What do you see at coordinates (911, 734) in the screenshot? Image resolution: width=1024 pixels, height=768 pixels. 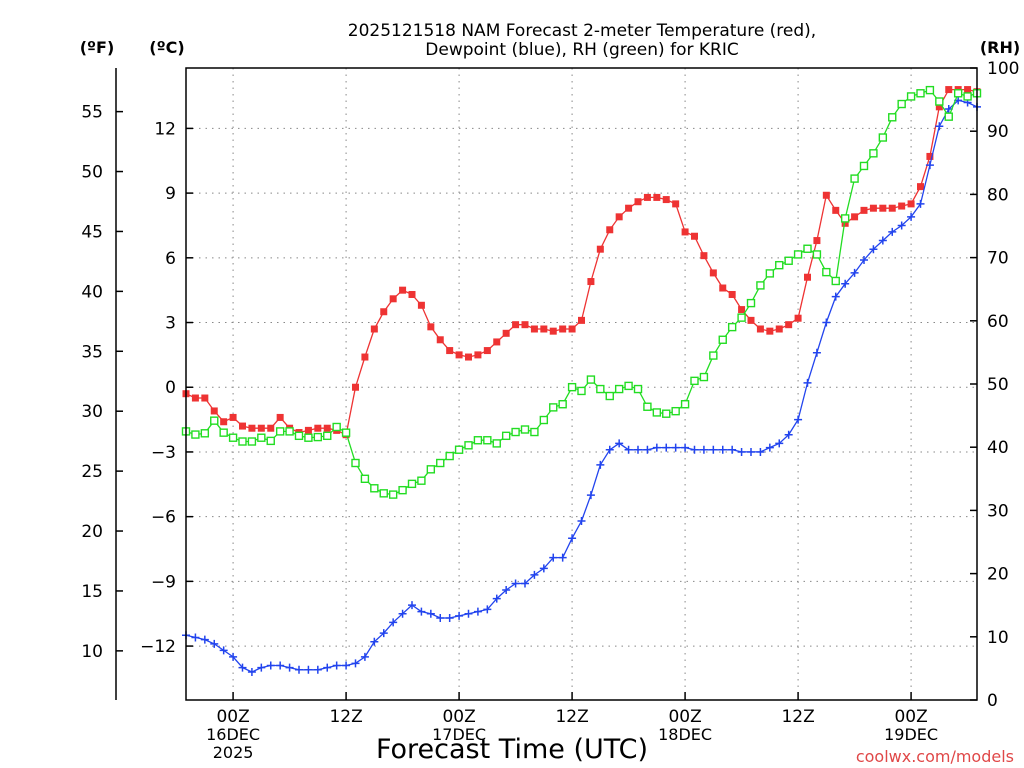 I see `x-date-label: 19DEC` at bounding box center [911, 734].